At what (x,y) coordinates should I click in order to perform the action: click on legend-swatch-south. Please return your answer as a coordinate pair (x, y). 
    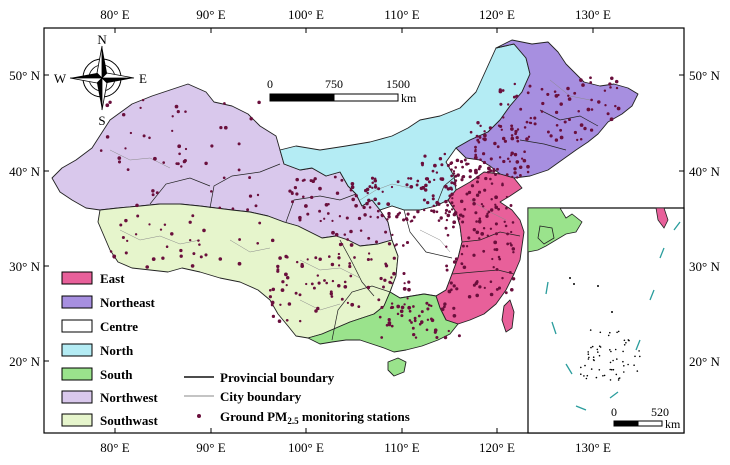
    Looking at the image, I should click on (77, 374).